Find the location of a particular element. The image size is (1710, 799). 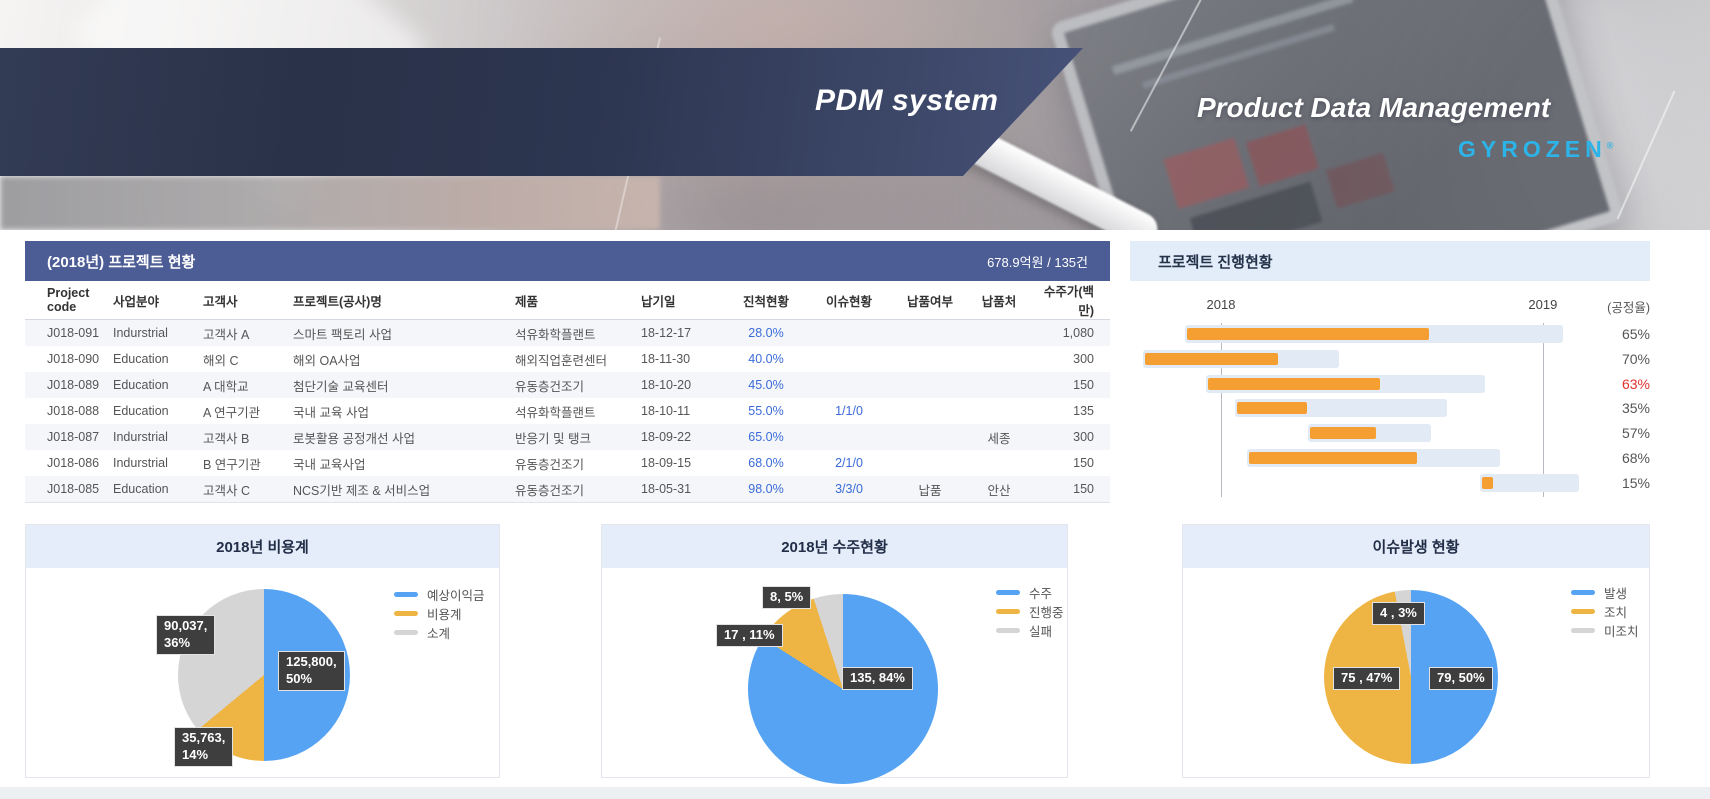

cell-project: NCS기반 제조 & 서비스업 is located at coordinates (404, 489).